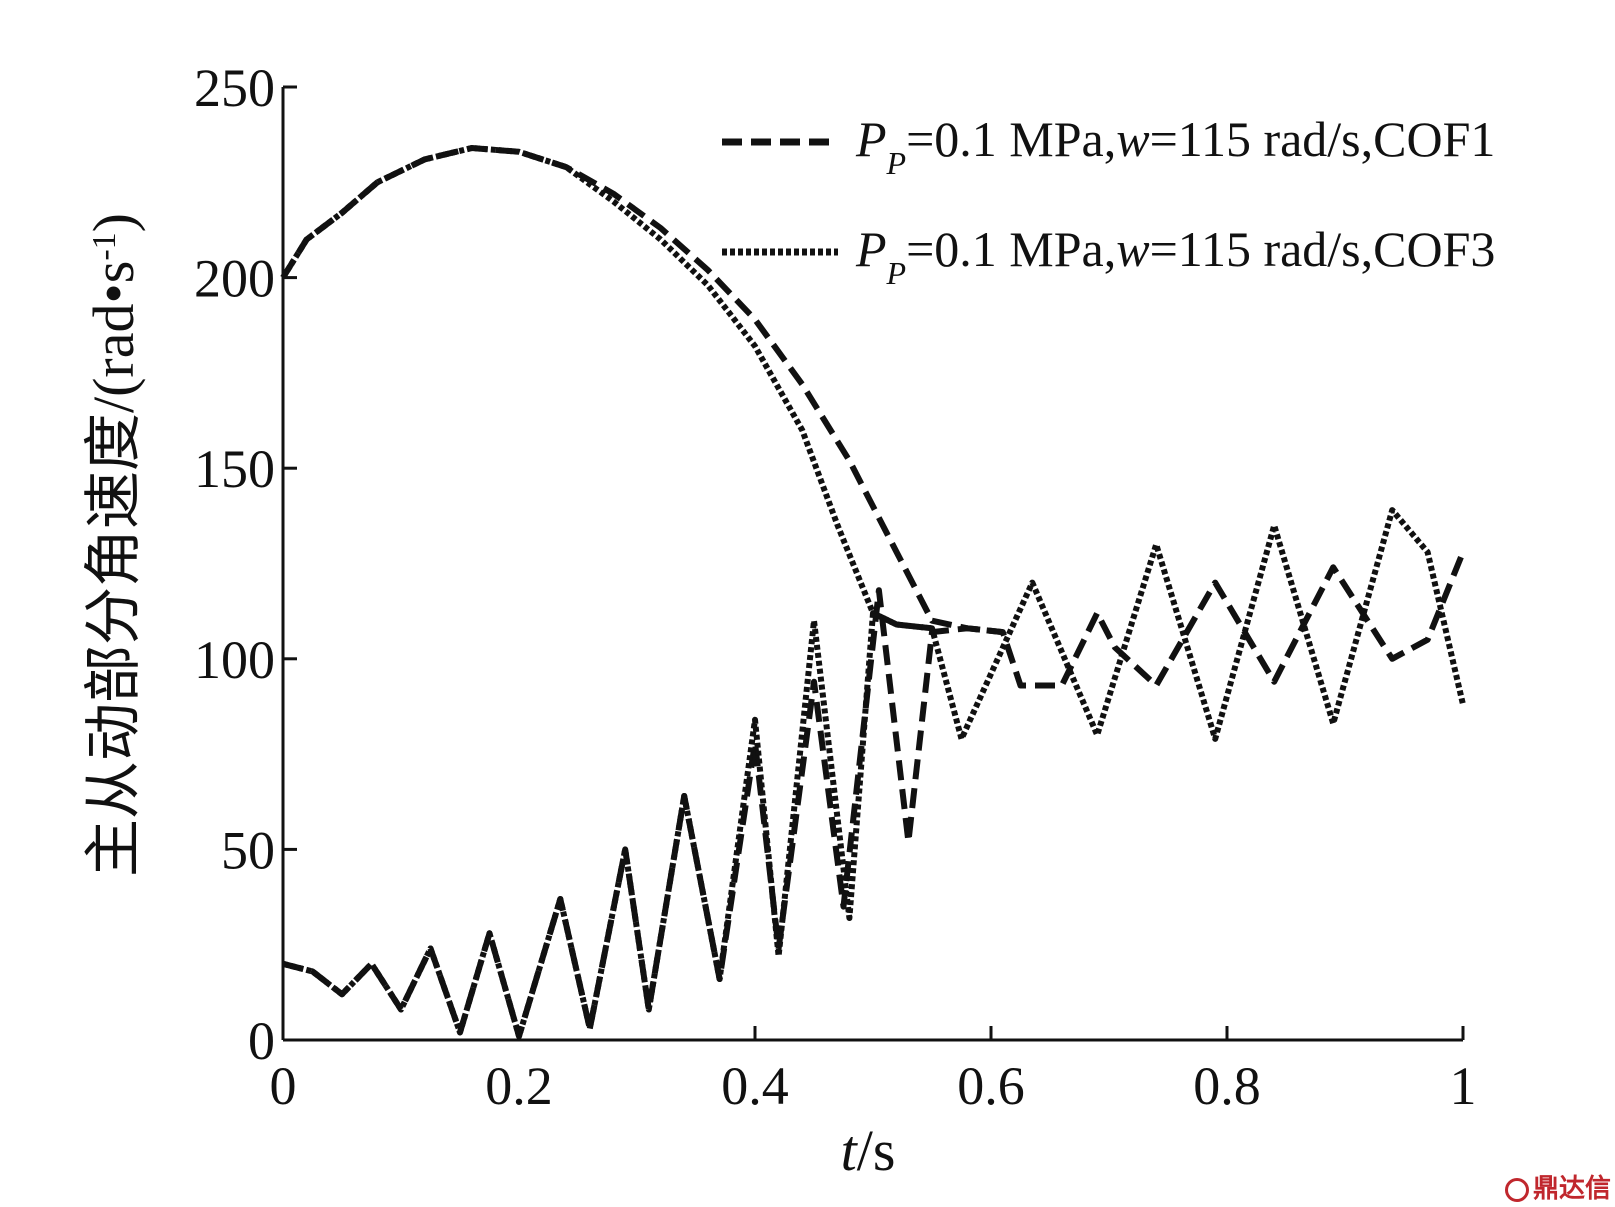 The image size is (1615, 1207). Describe the element at coordinates (113, 222) in the screenshot. I see `y-axis-title-close: )` at that location.